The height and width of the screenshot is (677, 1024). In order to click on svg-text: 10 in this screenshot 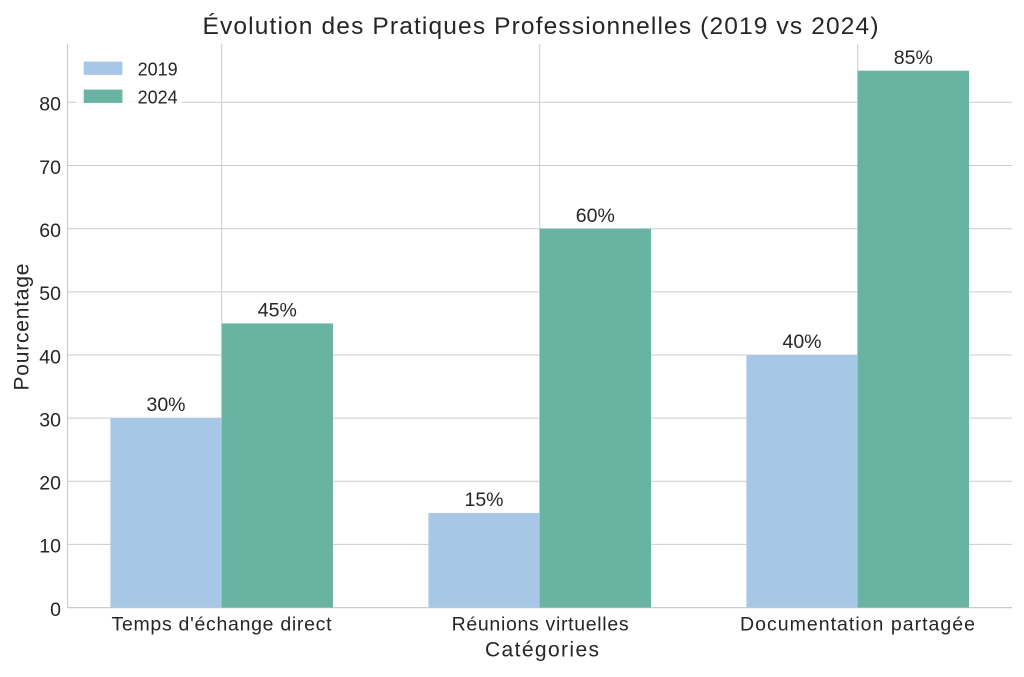, I will do `click(50, 547)`.